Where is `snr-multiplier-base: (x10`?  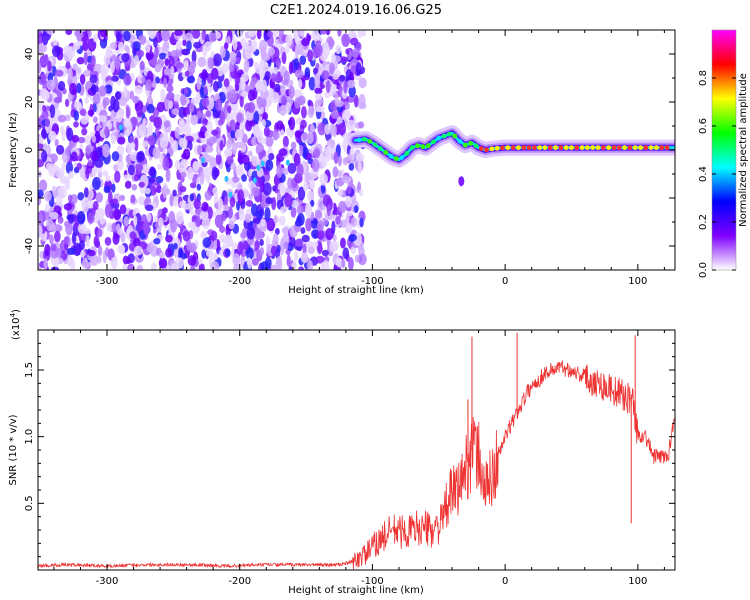 snr-multiplier-base: (x10 is located at coordinates (16, 328).